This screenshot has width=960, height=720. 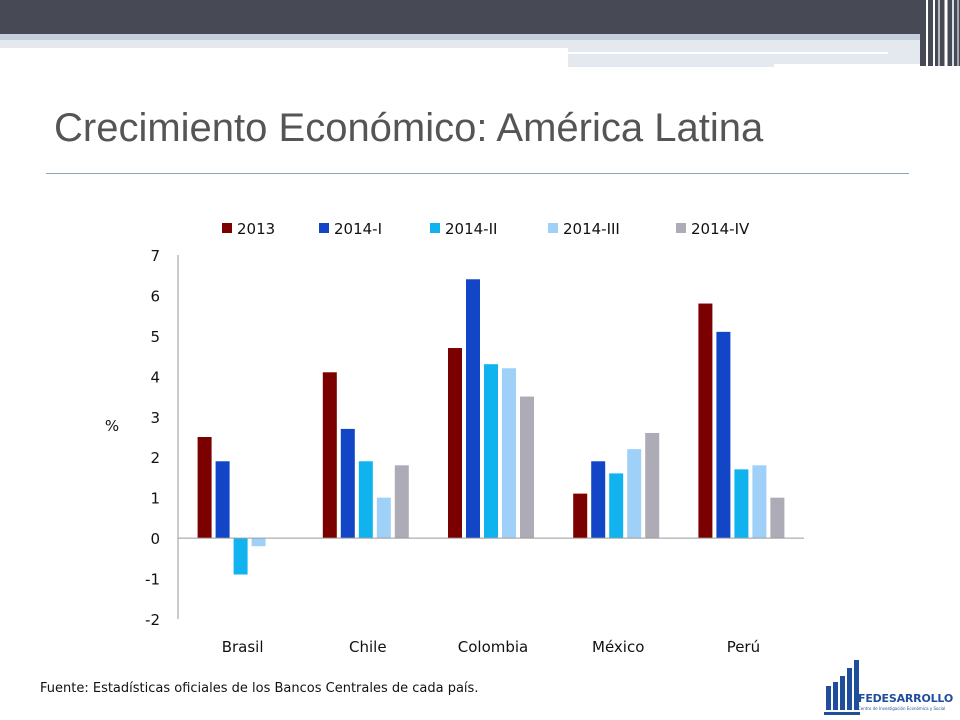 I want to click on y-tick-label: 4, so click(x=155, y=377).